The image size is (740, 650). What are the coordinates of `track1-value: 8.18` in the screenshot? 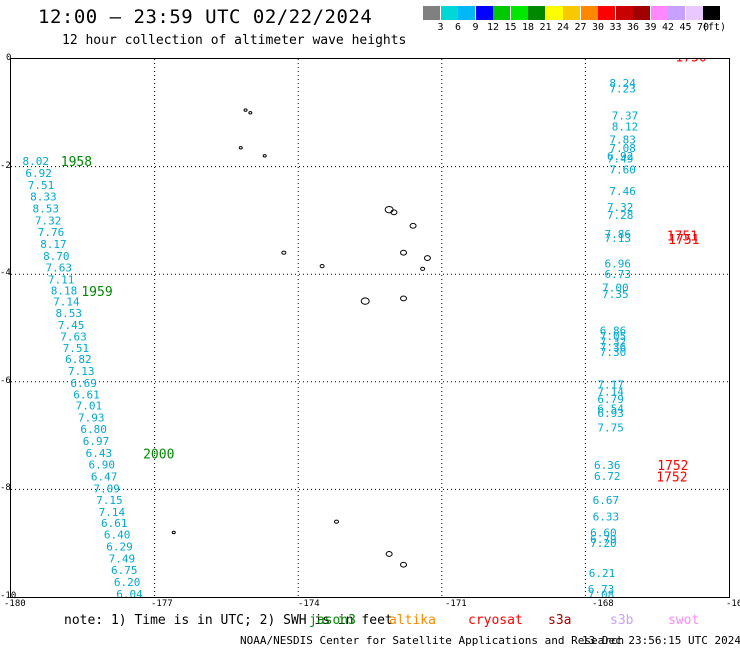 It's located at (64, 290).